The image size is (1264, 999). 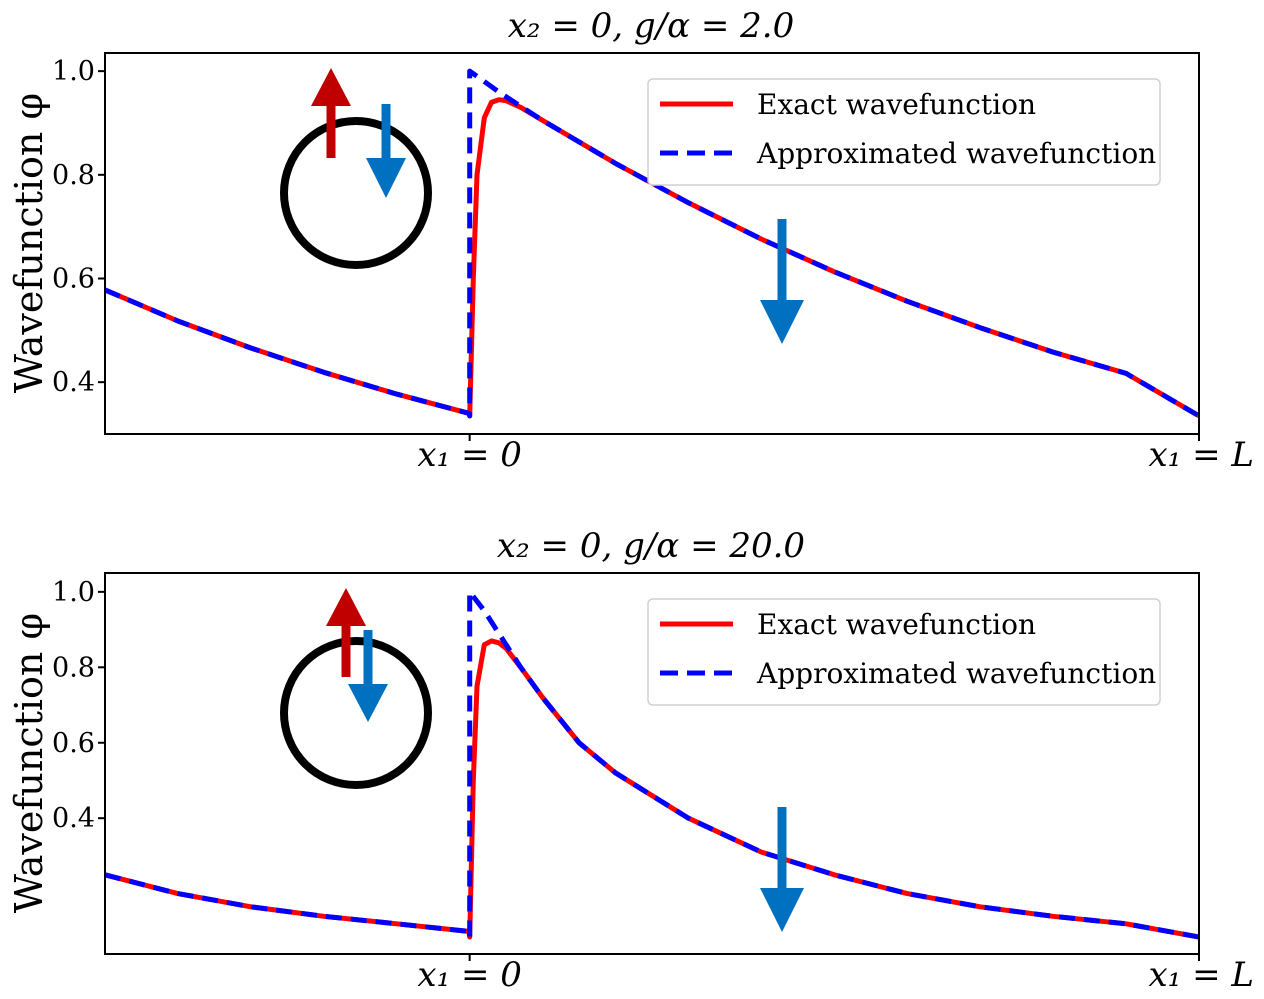 I want to click on x-ticks-top: x₁ = 0 x₁ = L, so click(x=835, y=454).